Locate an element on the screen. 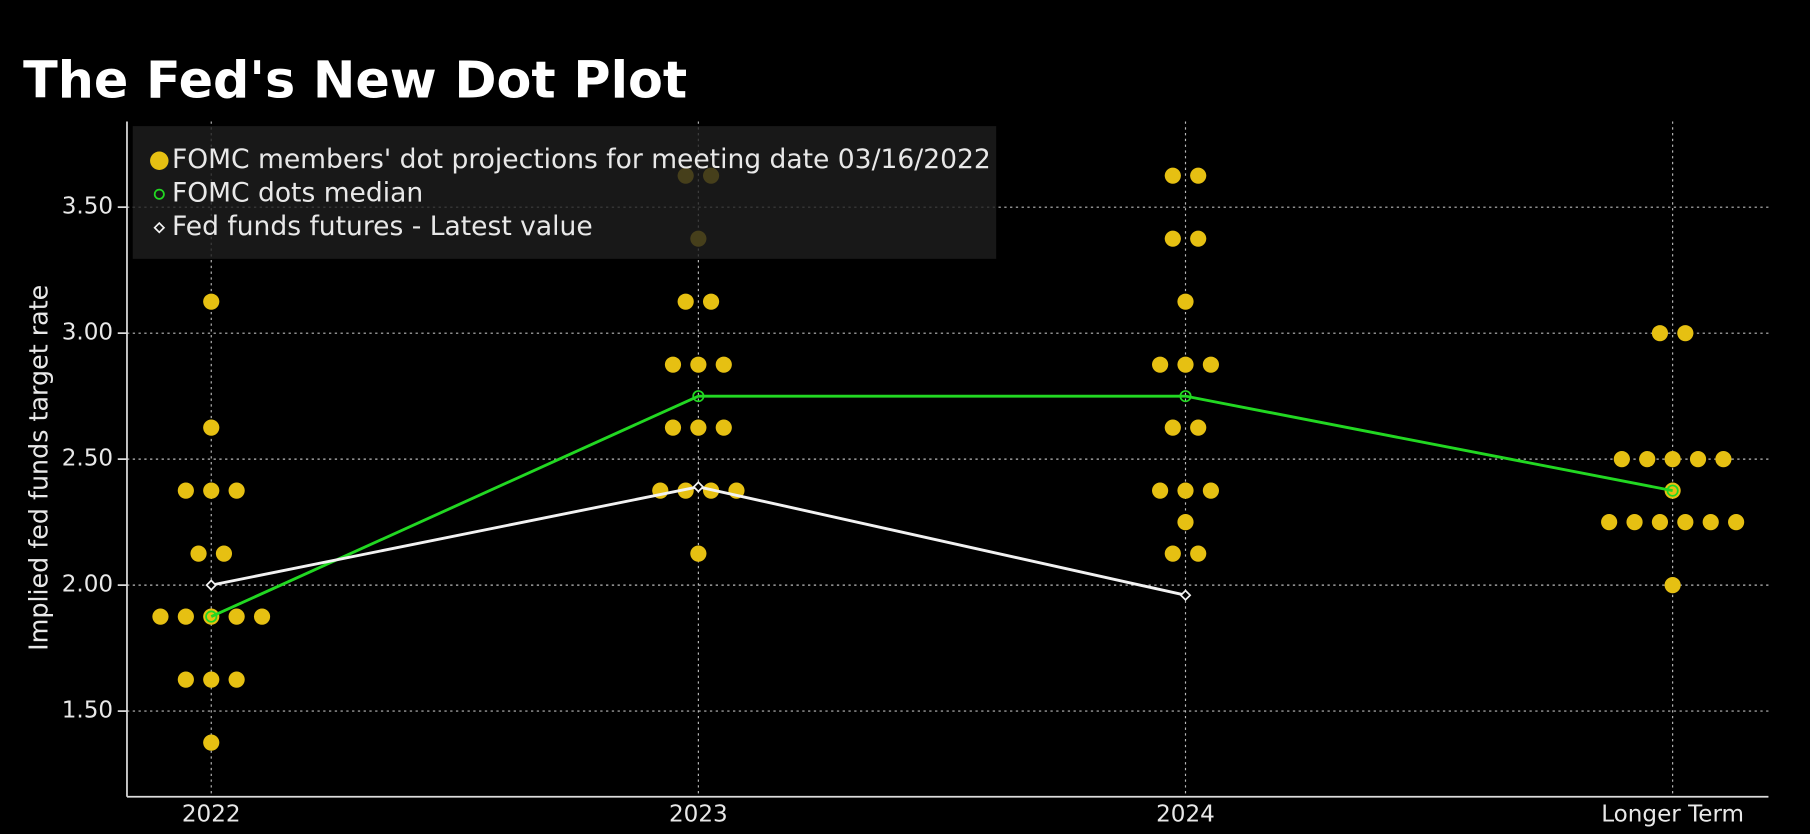 This screenshot has height=834, width=1810. x-tick-label: 2023 is located at coordinates (698, 815).